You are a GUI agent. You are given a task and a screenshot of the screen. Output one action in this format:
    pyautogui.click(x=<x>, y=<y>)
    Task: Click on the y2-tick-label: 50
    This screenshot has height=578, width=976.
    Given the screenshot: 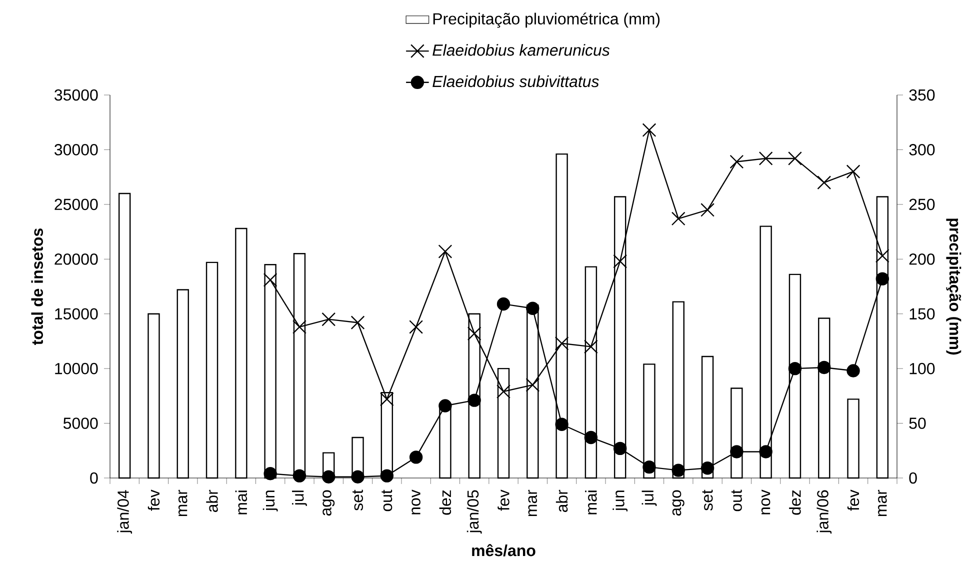 What is the action you would take?
    pyautogui.click(x=917, y=423)
    